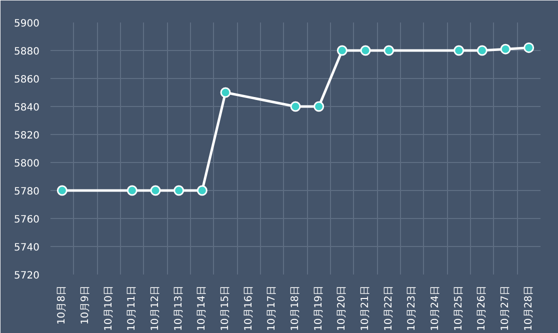  Describe the element at coordinates (132, 308) in the screenshot. I see `x-tick-label: 10月11日` at that location.